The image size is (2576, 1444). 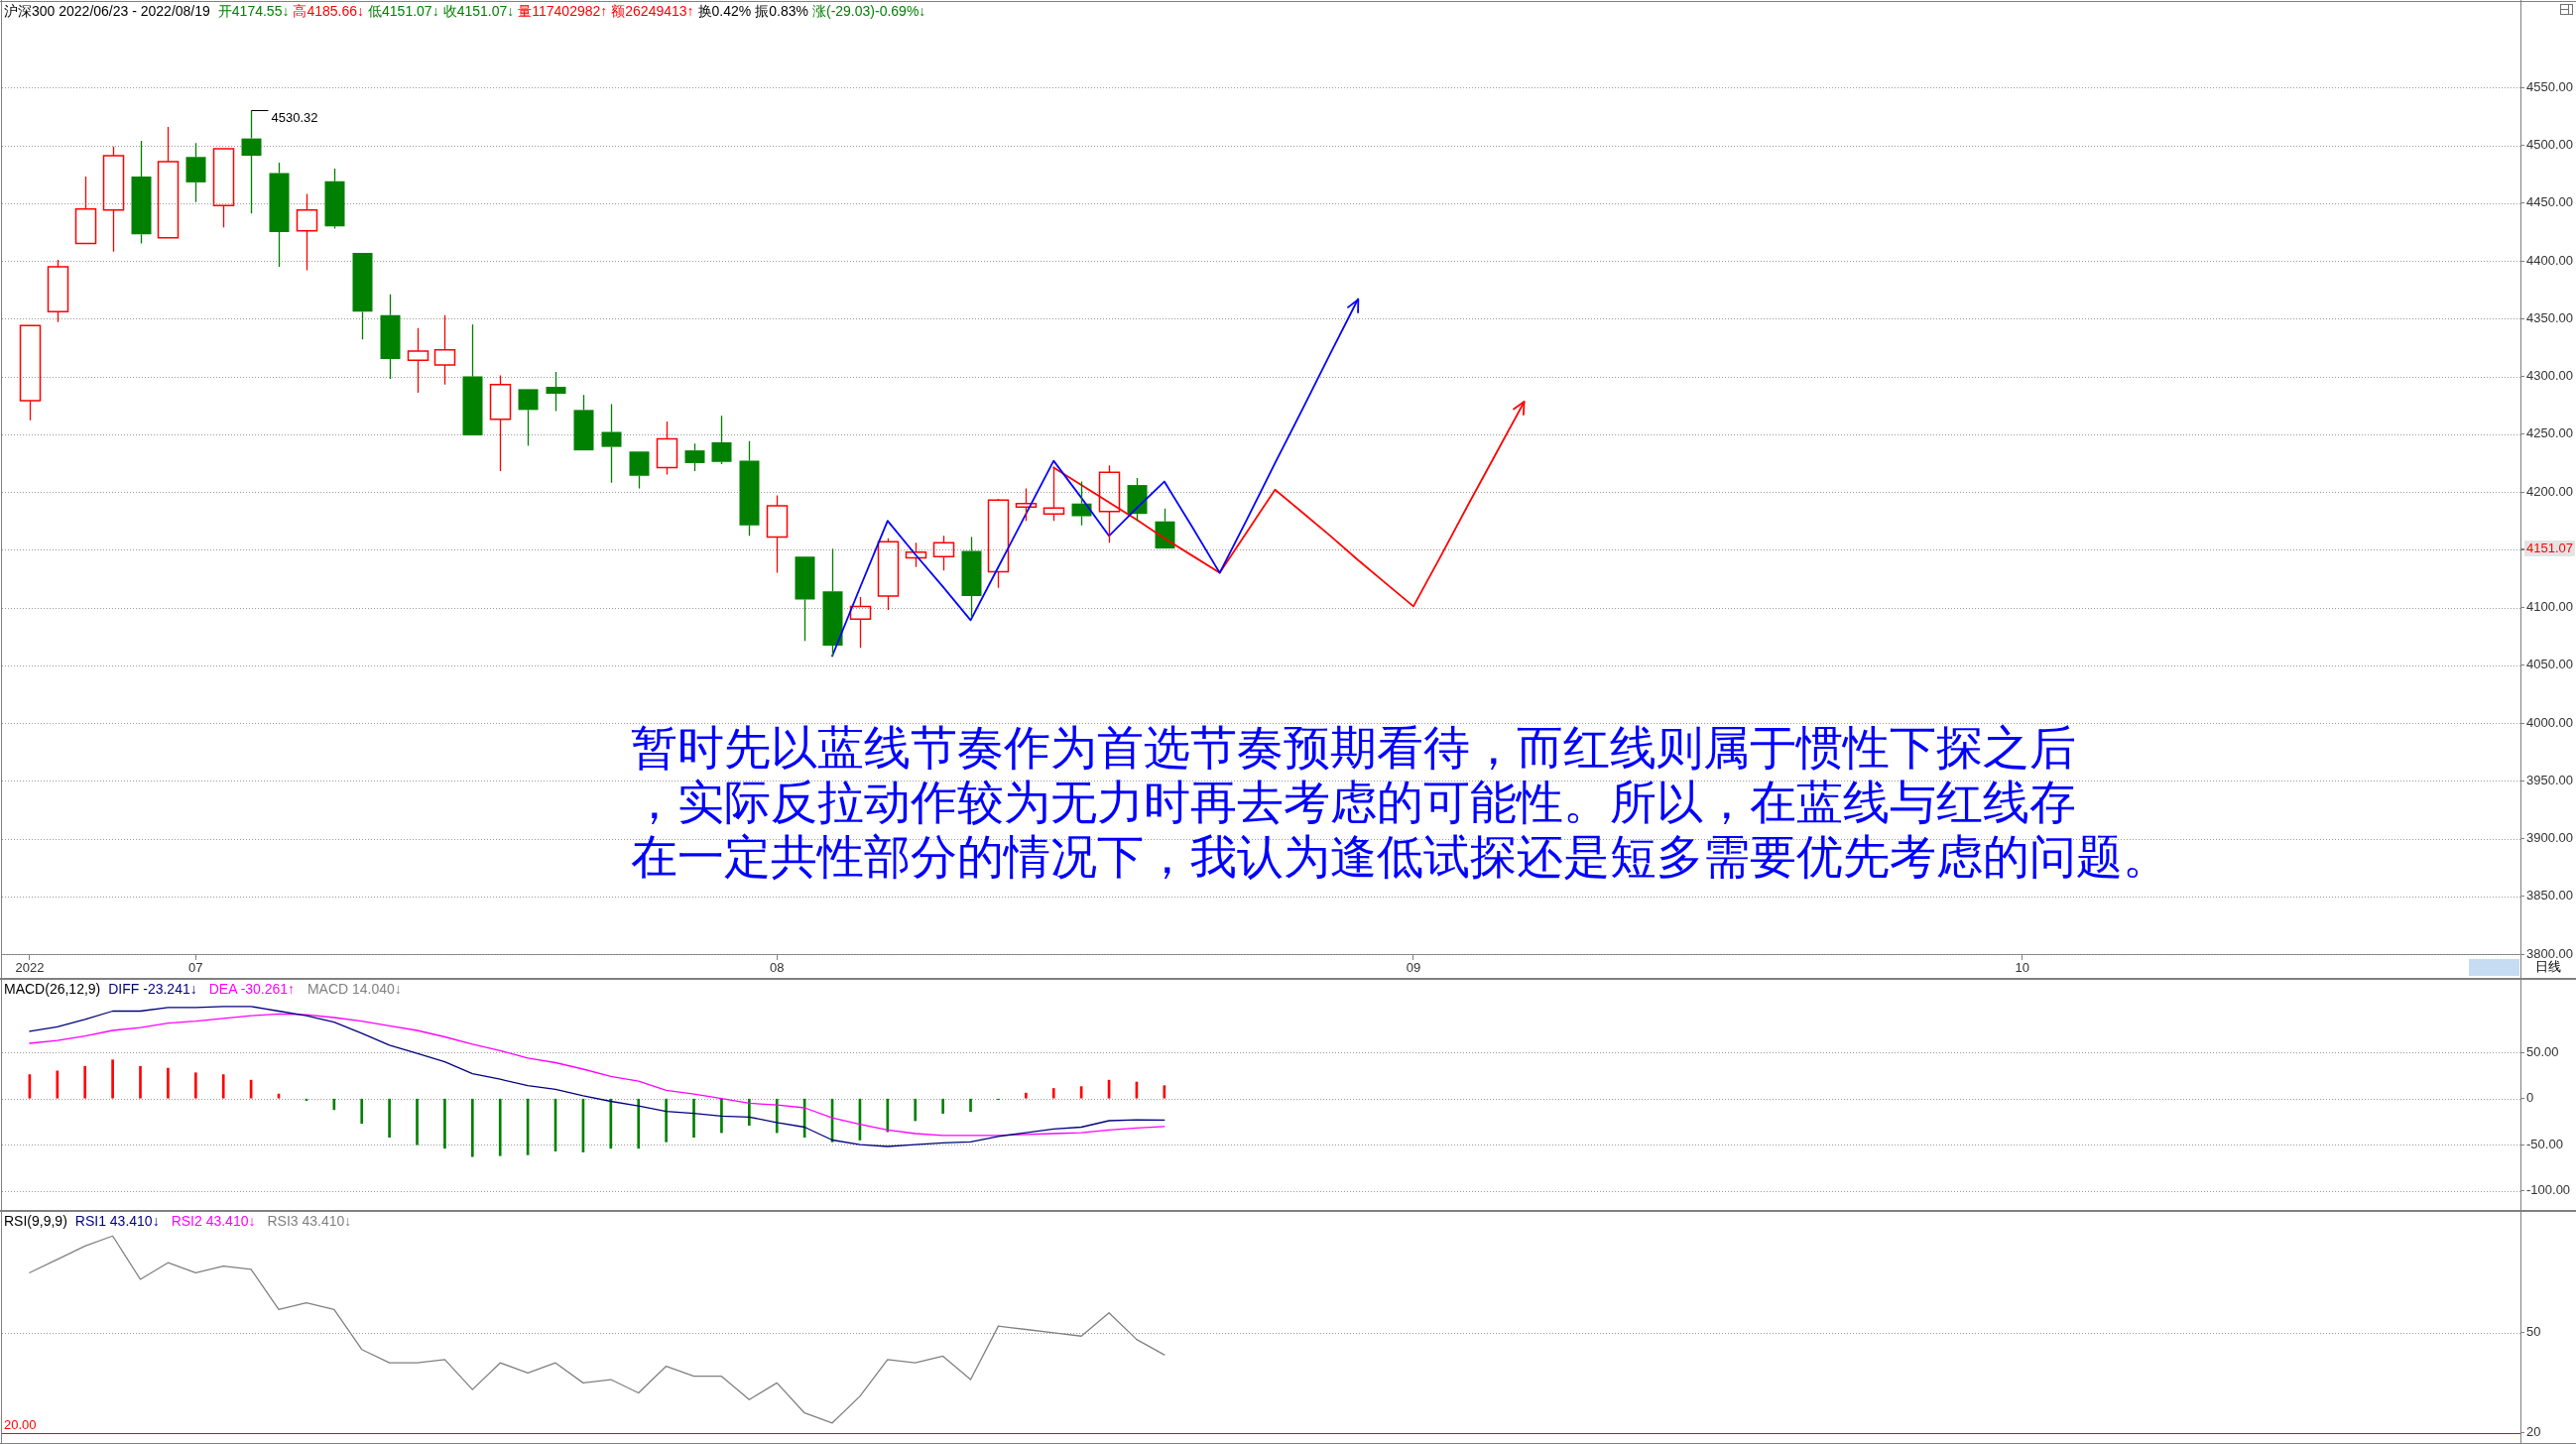 What do you see at coordinates (52, 988) in the screenshot?
I see `chart-title: MACD(26,12,9)` at bounding box center [52, 988].